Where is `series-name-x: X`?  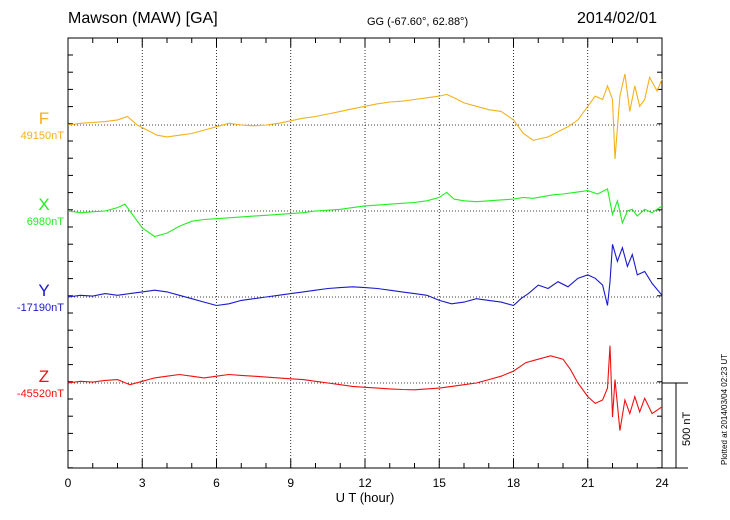
series-name-x: X is located at coordinates (43, 204).